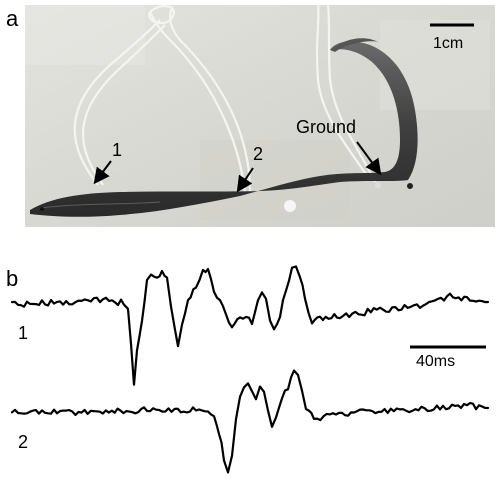 This screenshot has width=500, height=500. Describe the element at coordinates (117, 150) in the screenshot. I see `electrode-1-label: 1` at that location.